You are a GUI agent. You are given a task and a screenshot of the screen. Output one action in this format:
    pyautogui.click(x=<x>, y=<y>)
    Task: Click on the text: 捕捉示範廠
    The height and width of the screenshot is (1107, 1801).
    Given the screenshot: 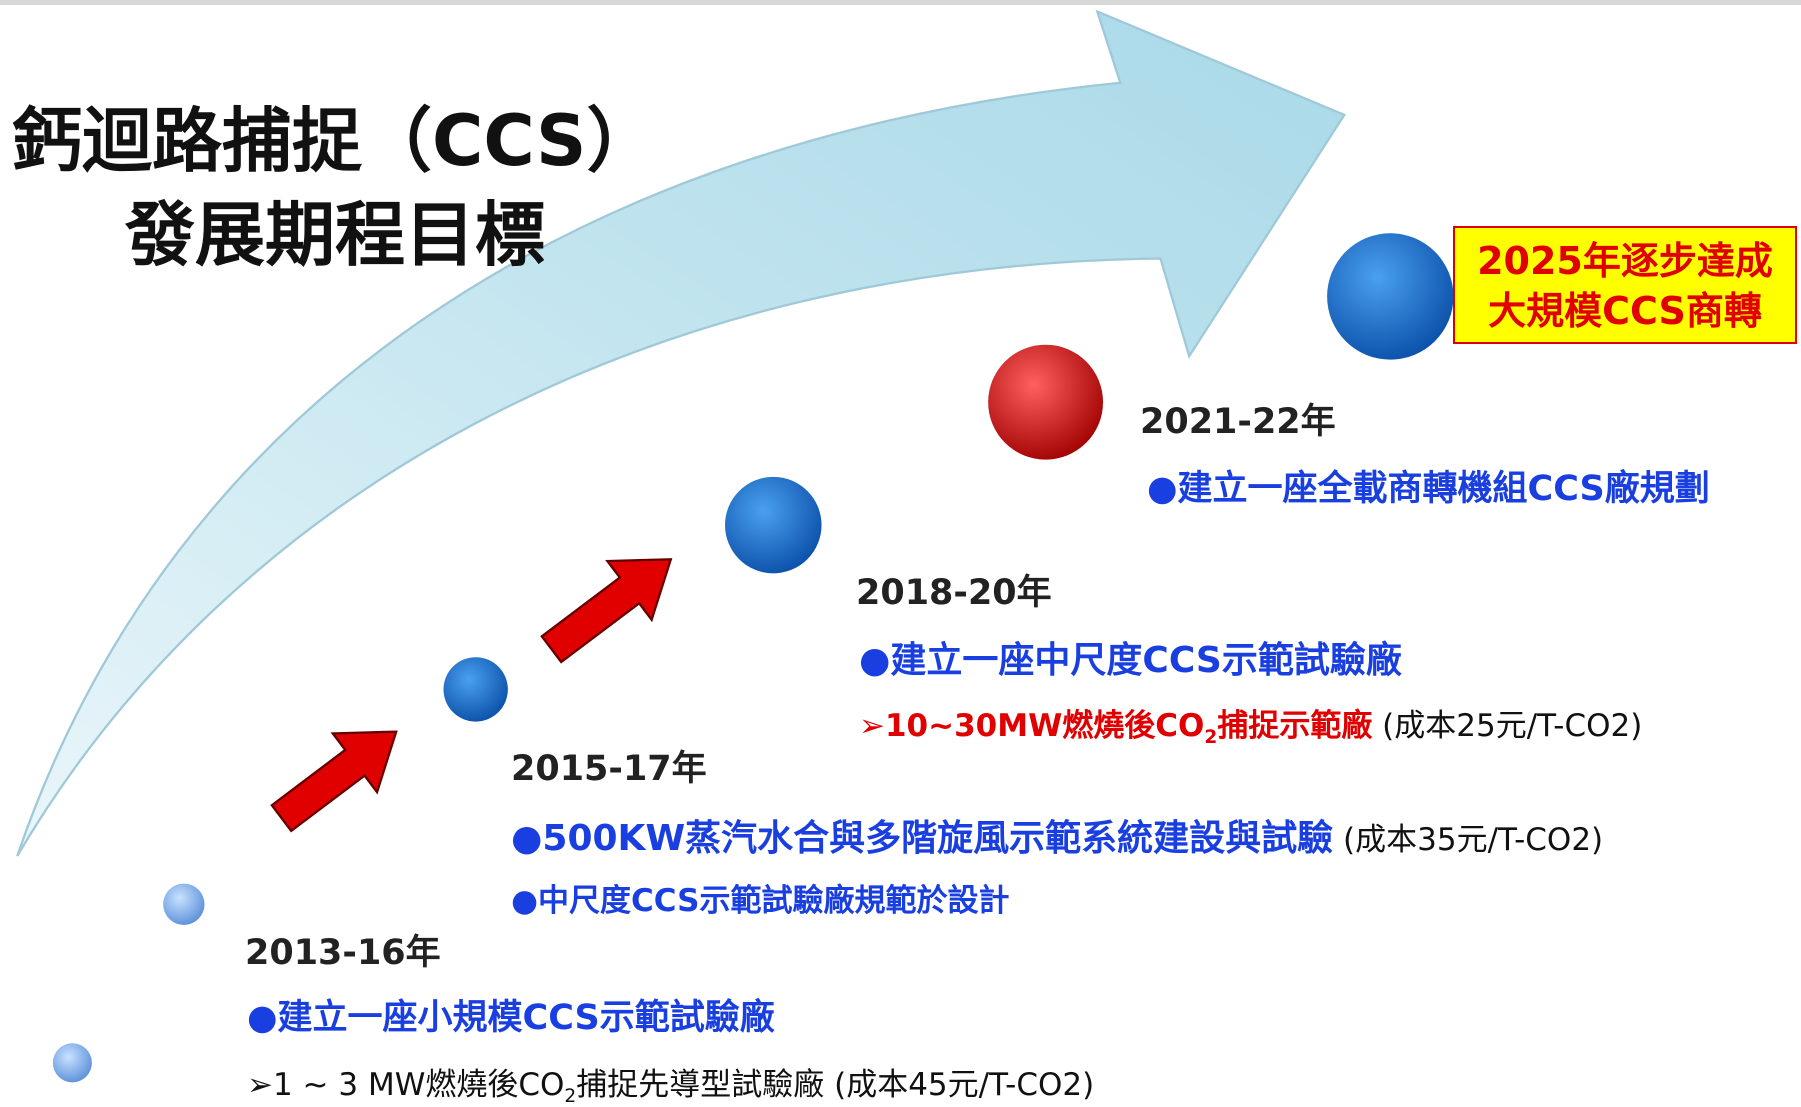 What is the action you would take?
    pyautogui.click(x=1295, y=726)
    